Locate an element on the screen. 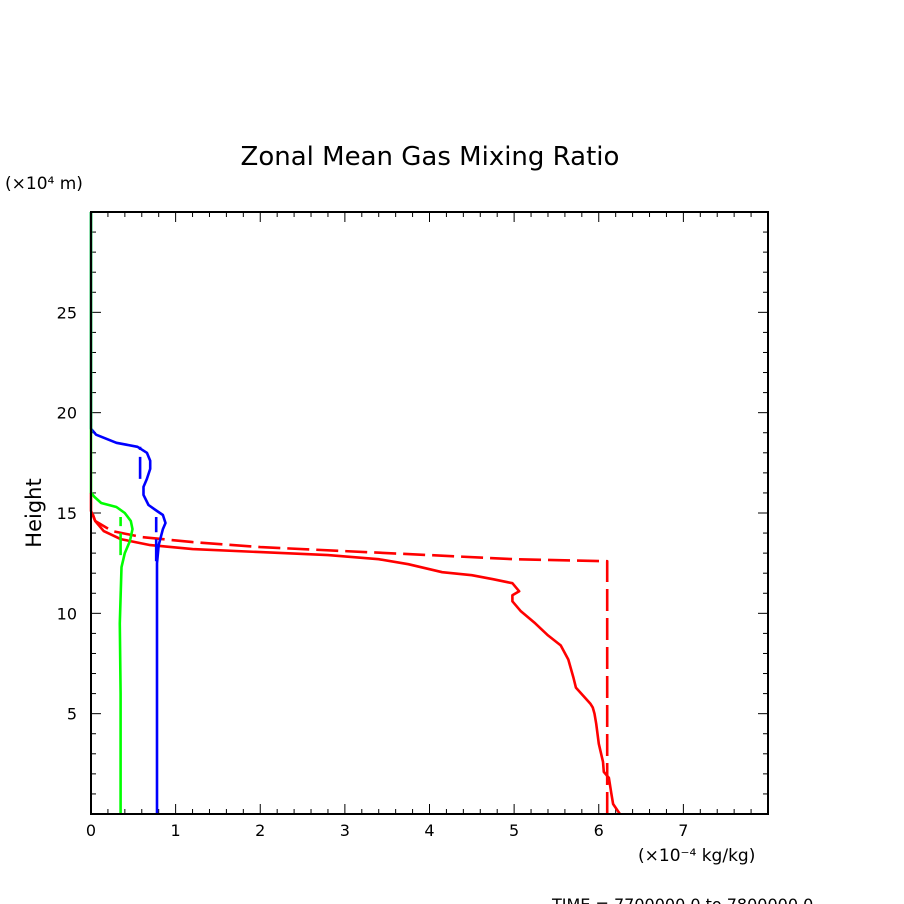  y-axis-label: Height is located at coordinates (34, 512).